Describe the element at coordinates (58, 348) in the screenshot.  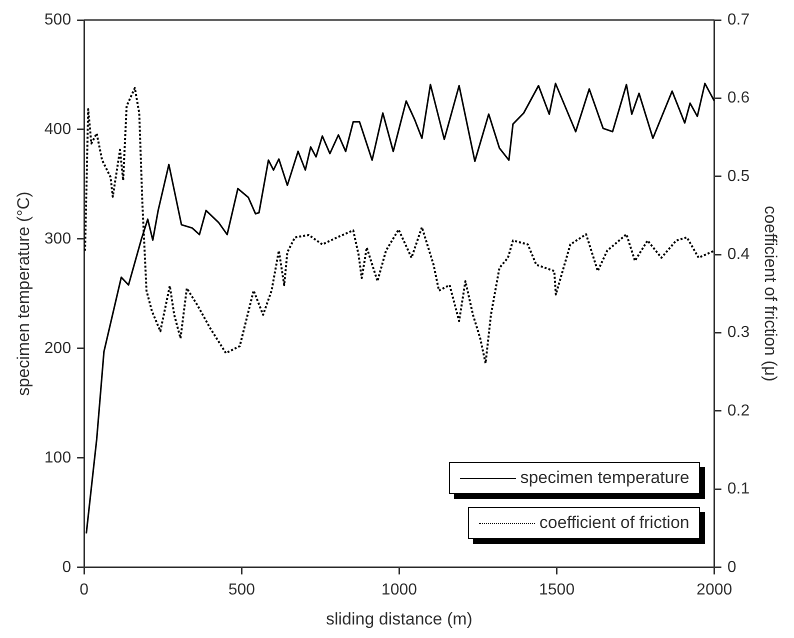
I see `y-tick-label: 200` at that location.